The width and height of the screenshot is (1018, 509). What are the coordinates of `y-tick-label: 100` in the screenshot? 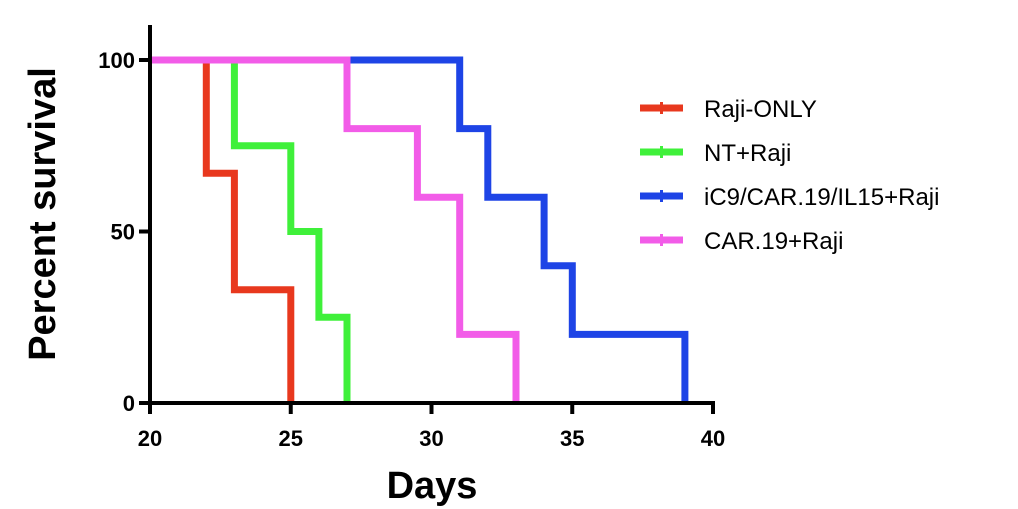 It's located at (116, 60).